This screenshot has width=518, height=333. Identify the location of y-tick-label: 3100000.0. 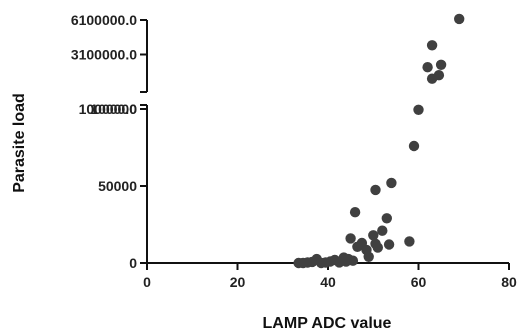
(104, 55).